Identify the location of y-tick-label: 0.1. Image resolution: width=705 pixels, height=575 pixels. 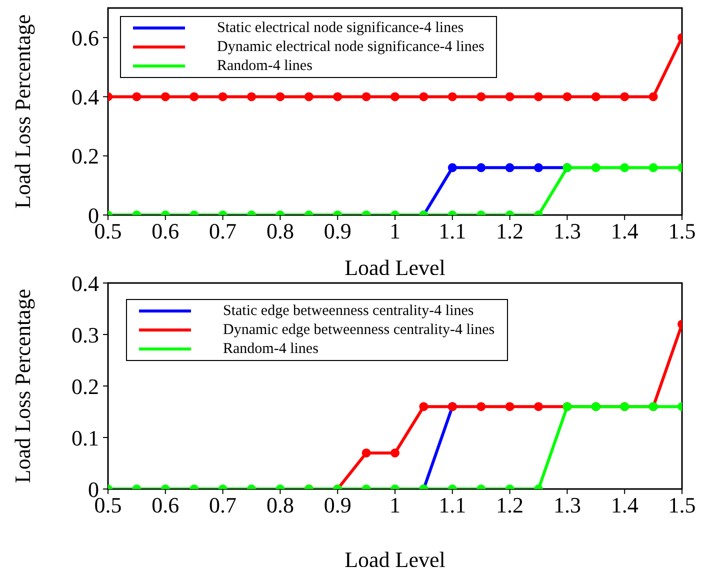
(85, 437).